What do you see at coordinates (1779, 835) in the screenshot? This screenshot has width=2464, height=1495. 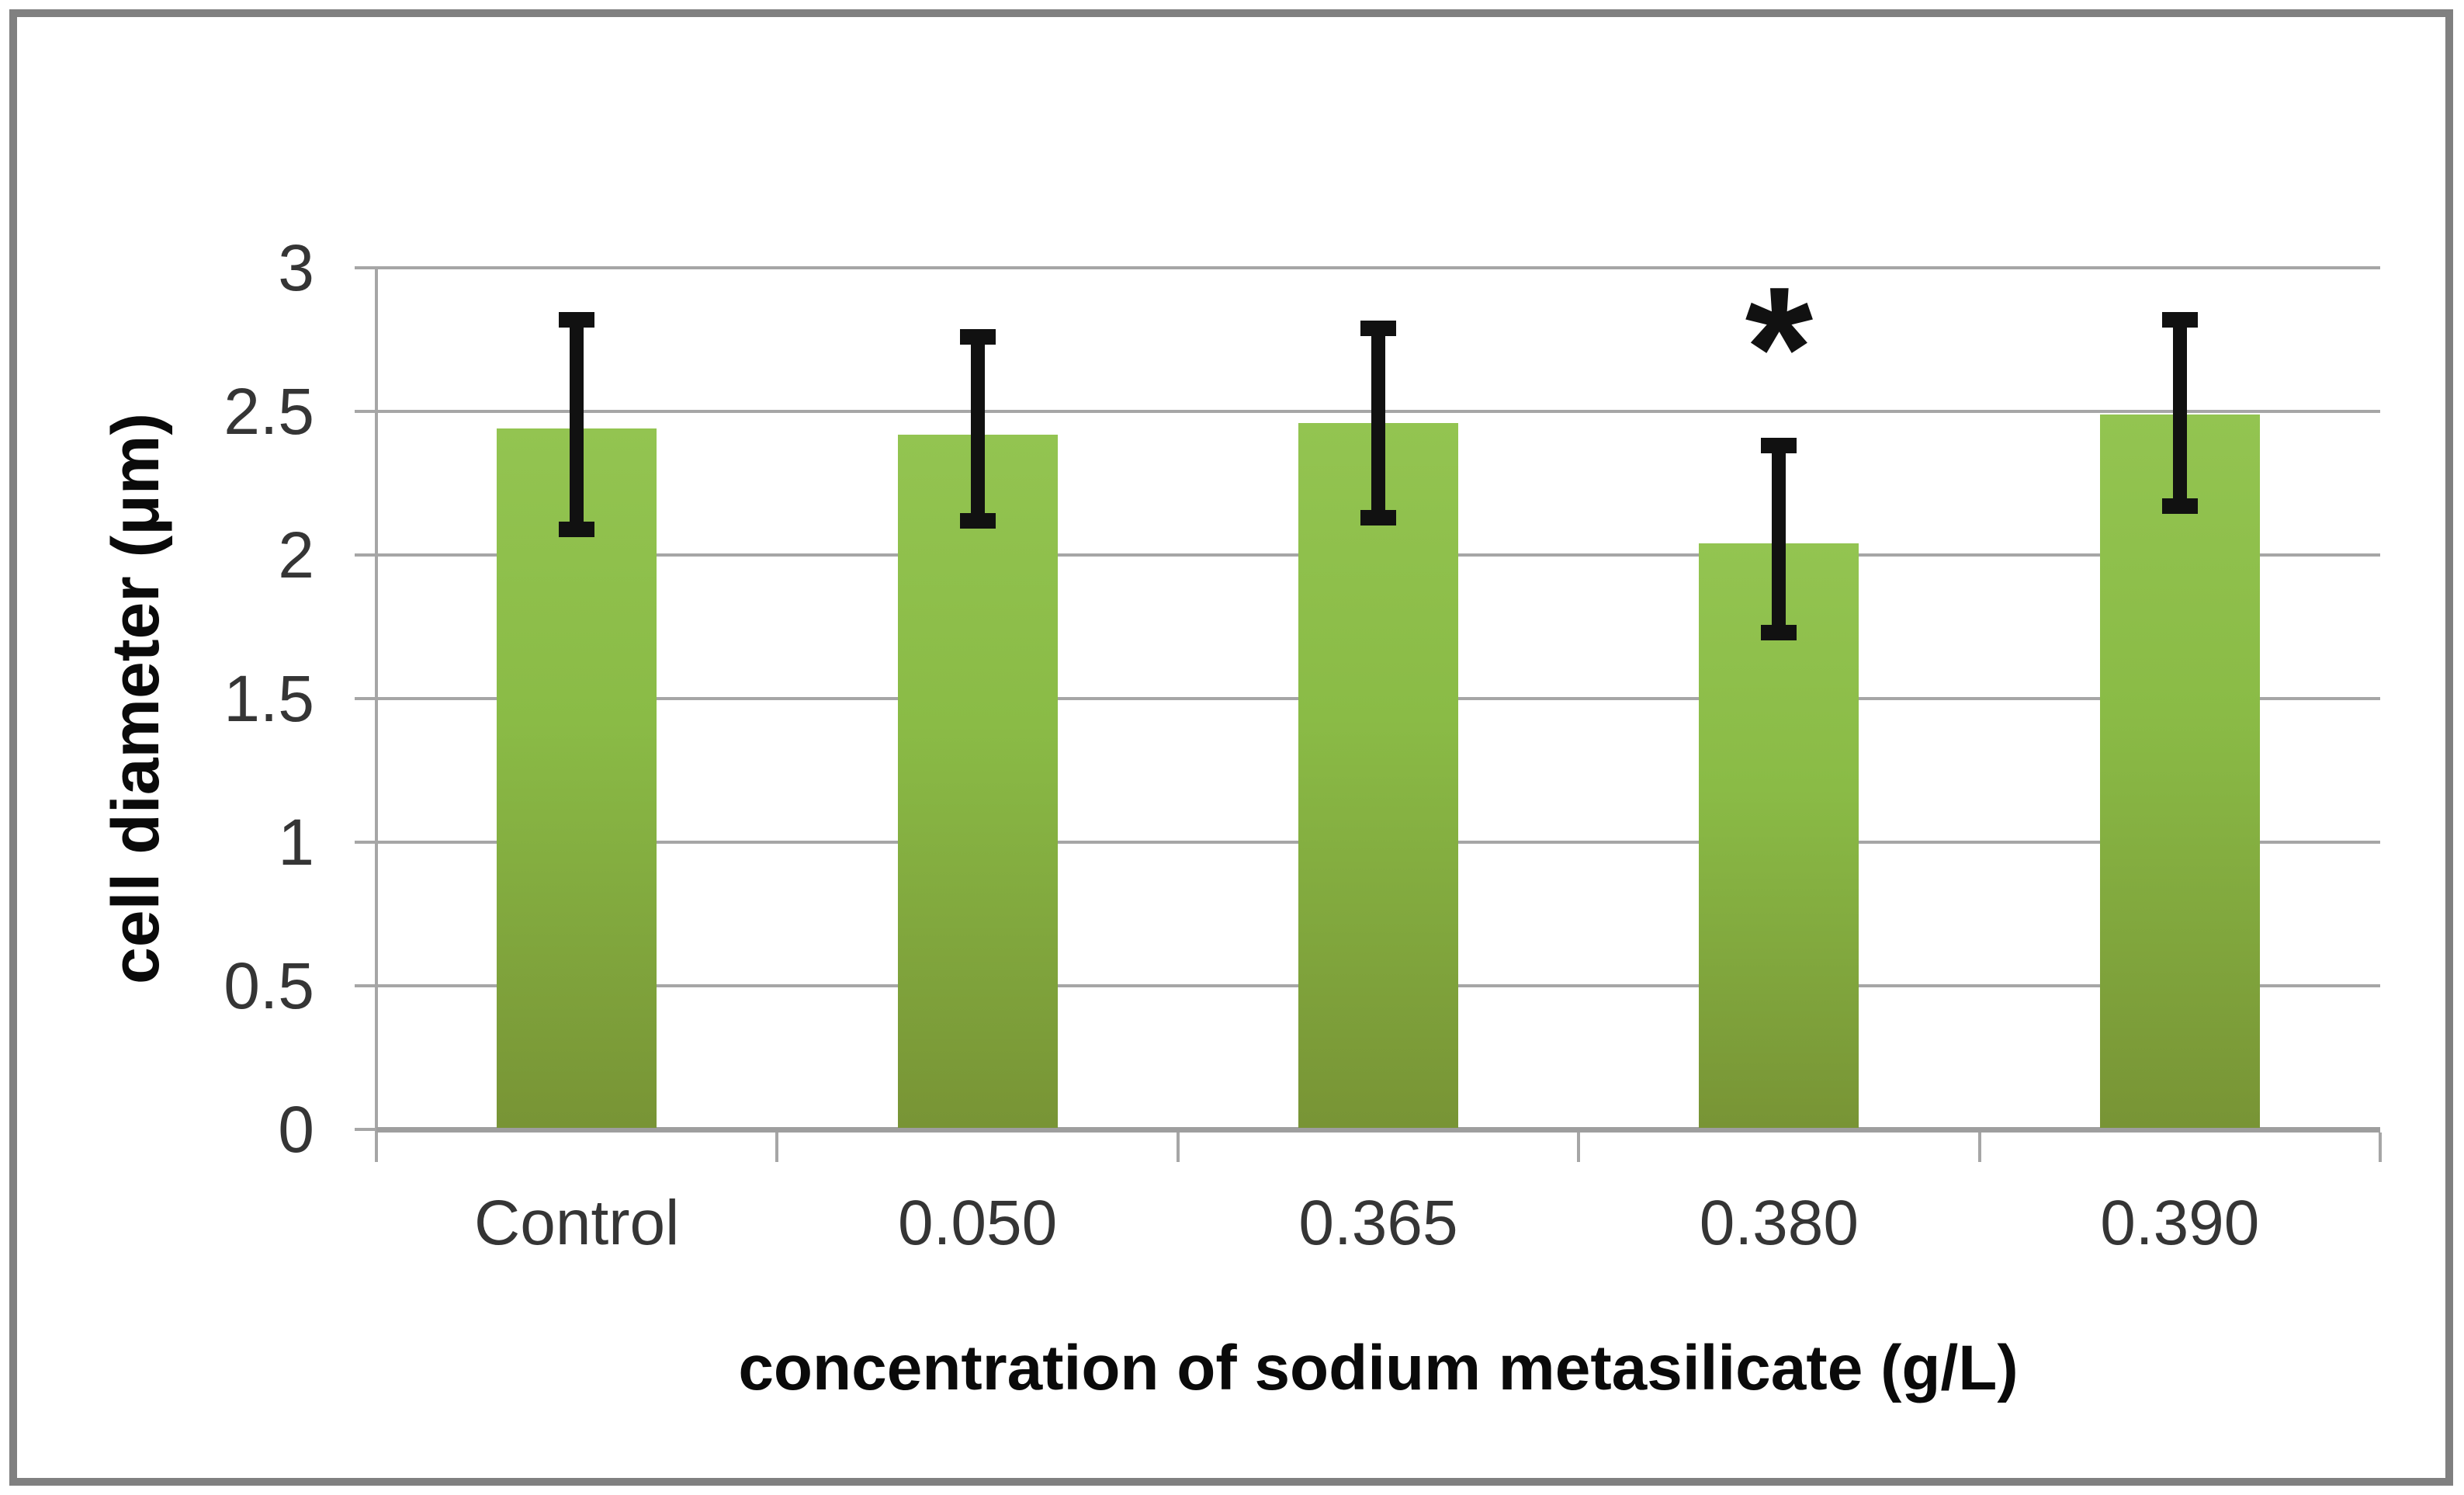 I see `bar-0.380` at bounding box center [1779, 835].